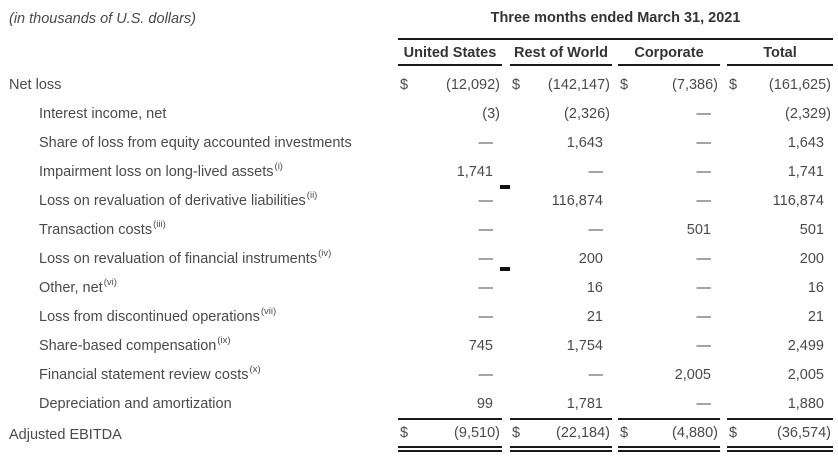  Describe the element at coordinates (587, 113) in the screenshot. I see `value-text: (2,326)` at that location.